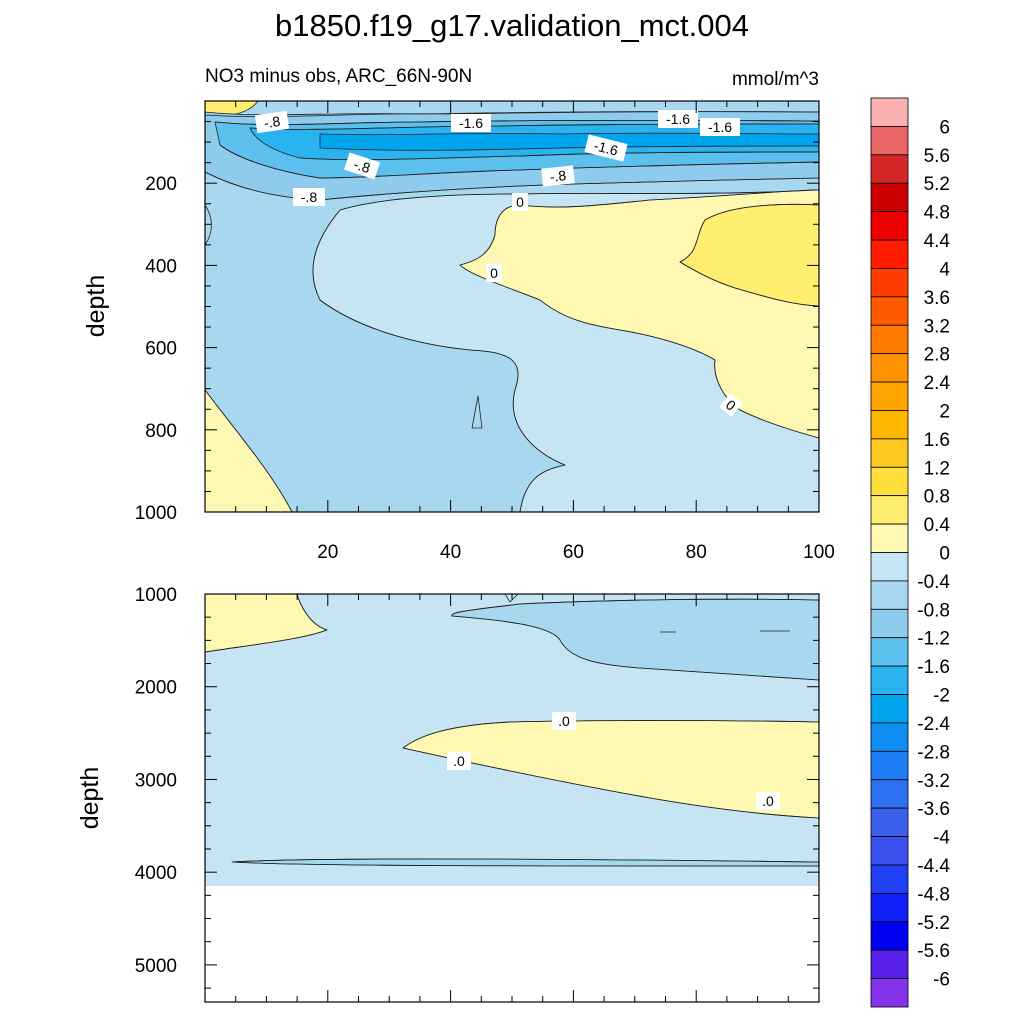  What do you see at coordinates (156, 513) in the screenshot?
I see `y-tick-label: 1000` at bounding box center [156, 513].